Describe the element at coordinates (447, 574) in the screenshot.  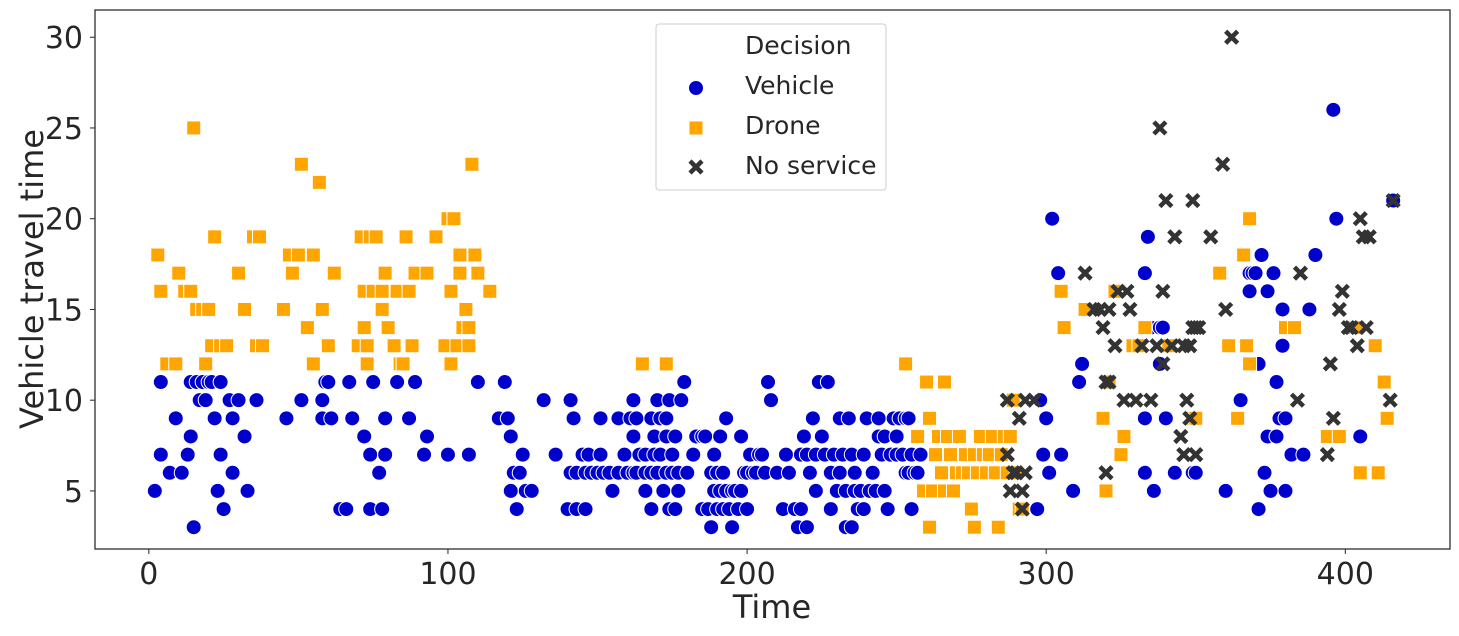
I see `x-tick-label: 100` at that location.